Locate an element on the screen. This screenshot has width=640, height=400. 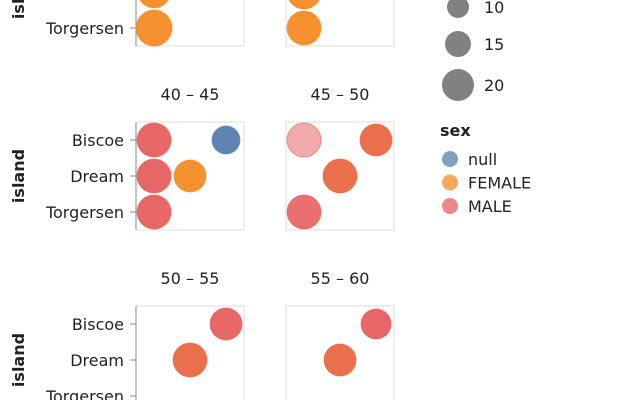
facet-panel: 55 – 60 is located at coordinates (340, 334).